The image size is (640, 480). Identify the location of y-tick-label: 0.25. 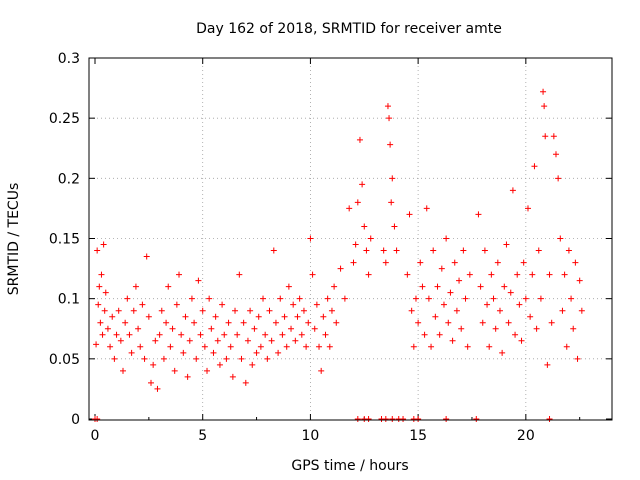
(64, 119).